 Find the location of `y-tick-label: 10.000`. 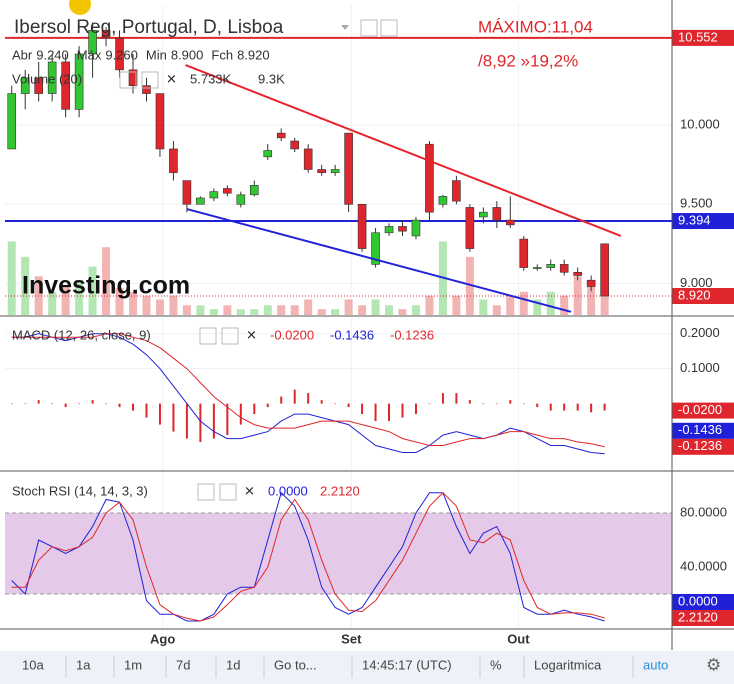

y-tick-label: 10.000 is located at coordinates (700, 124).